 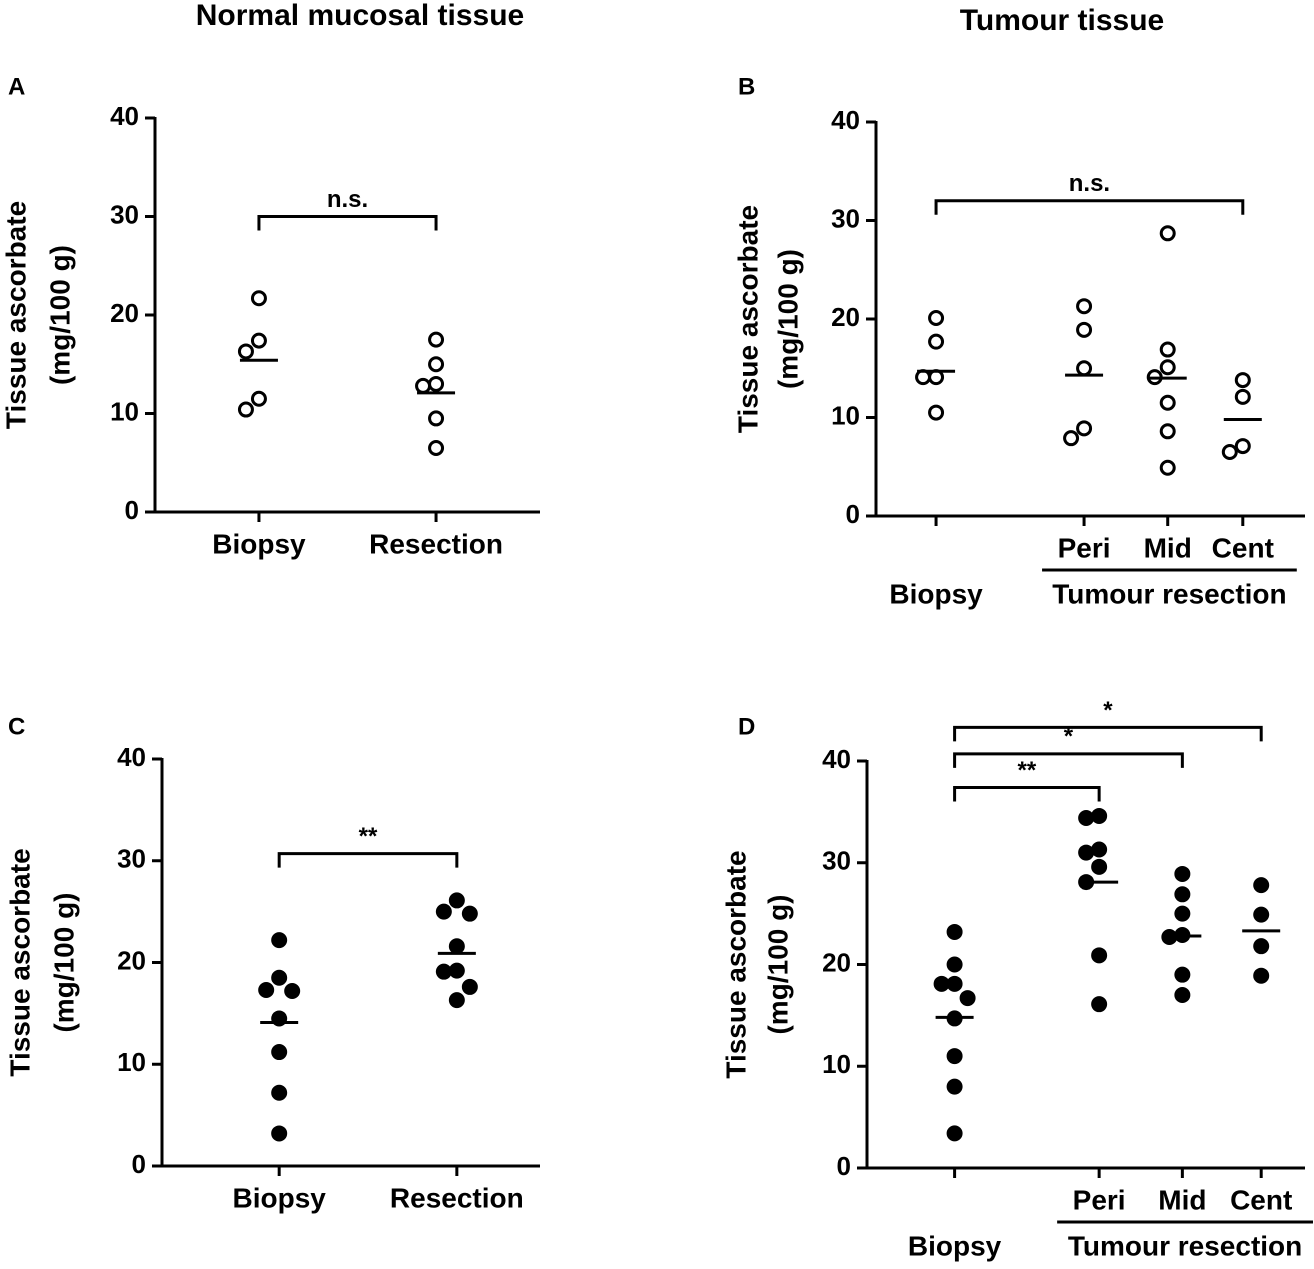 What do you see at coordinates (368, 836) in the screenshot?
I see `significance-label: **` at bounding box center [368, 836].